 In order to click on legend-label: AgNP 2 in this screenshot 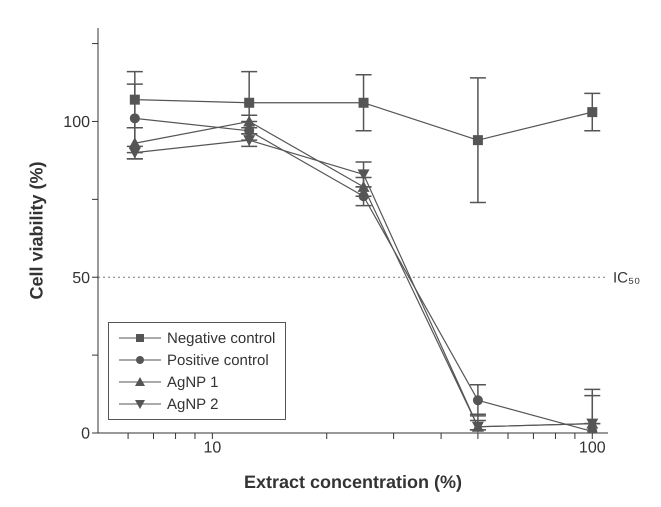, I will do `click(192, 404)`.